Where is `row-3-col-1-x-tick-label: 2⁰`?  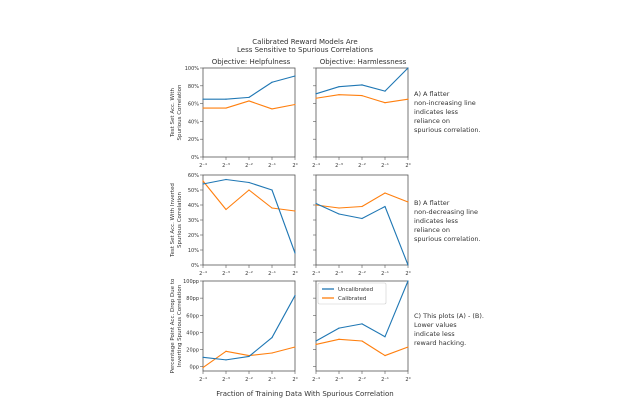 row-3-col-1-x-tick-label: 2⁰ is located at coordinates (294, 380).